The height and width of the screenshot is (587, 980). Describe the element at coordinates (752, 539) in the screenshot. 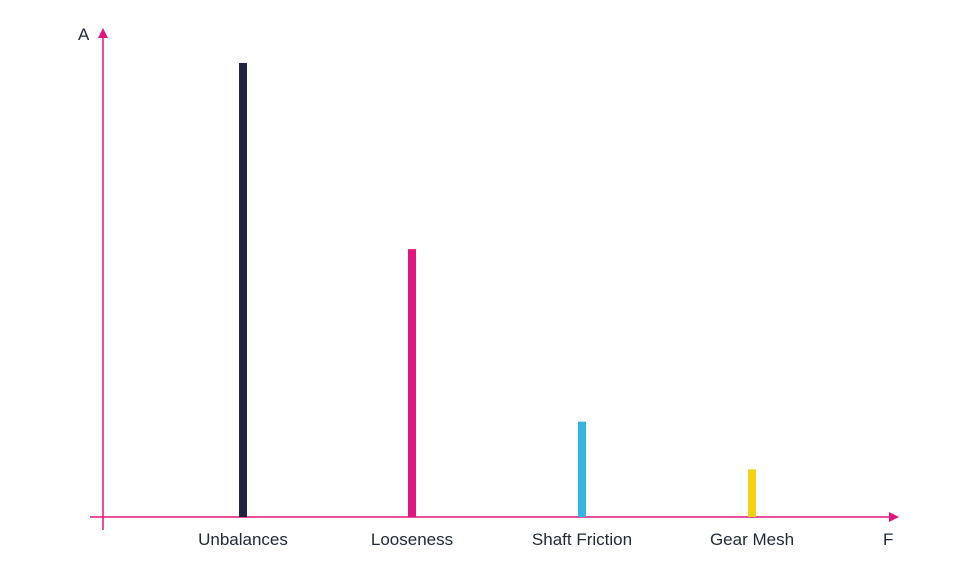

I see `category-label-gear-mesh: Gear Mesh` at that location.